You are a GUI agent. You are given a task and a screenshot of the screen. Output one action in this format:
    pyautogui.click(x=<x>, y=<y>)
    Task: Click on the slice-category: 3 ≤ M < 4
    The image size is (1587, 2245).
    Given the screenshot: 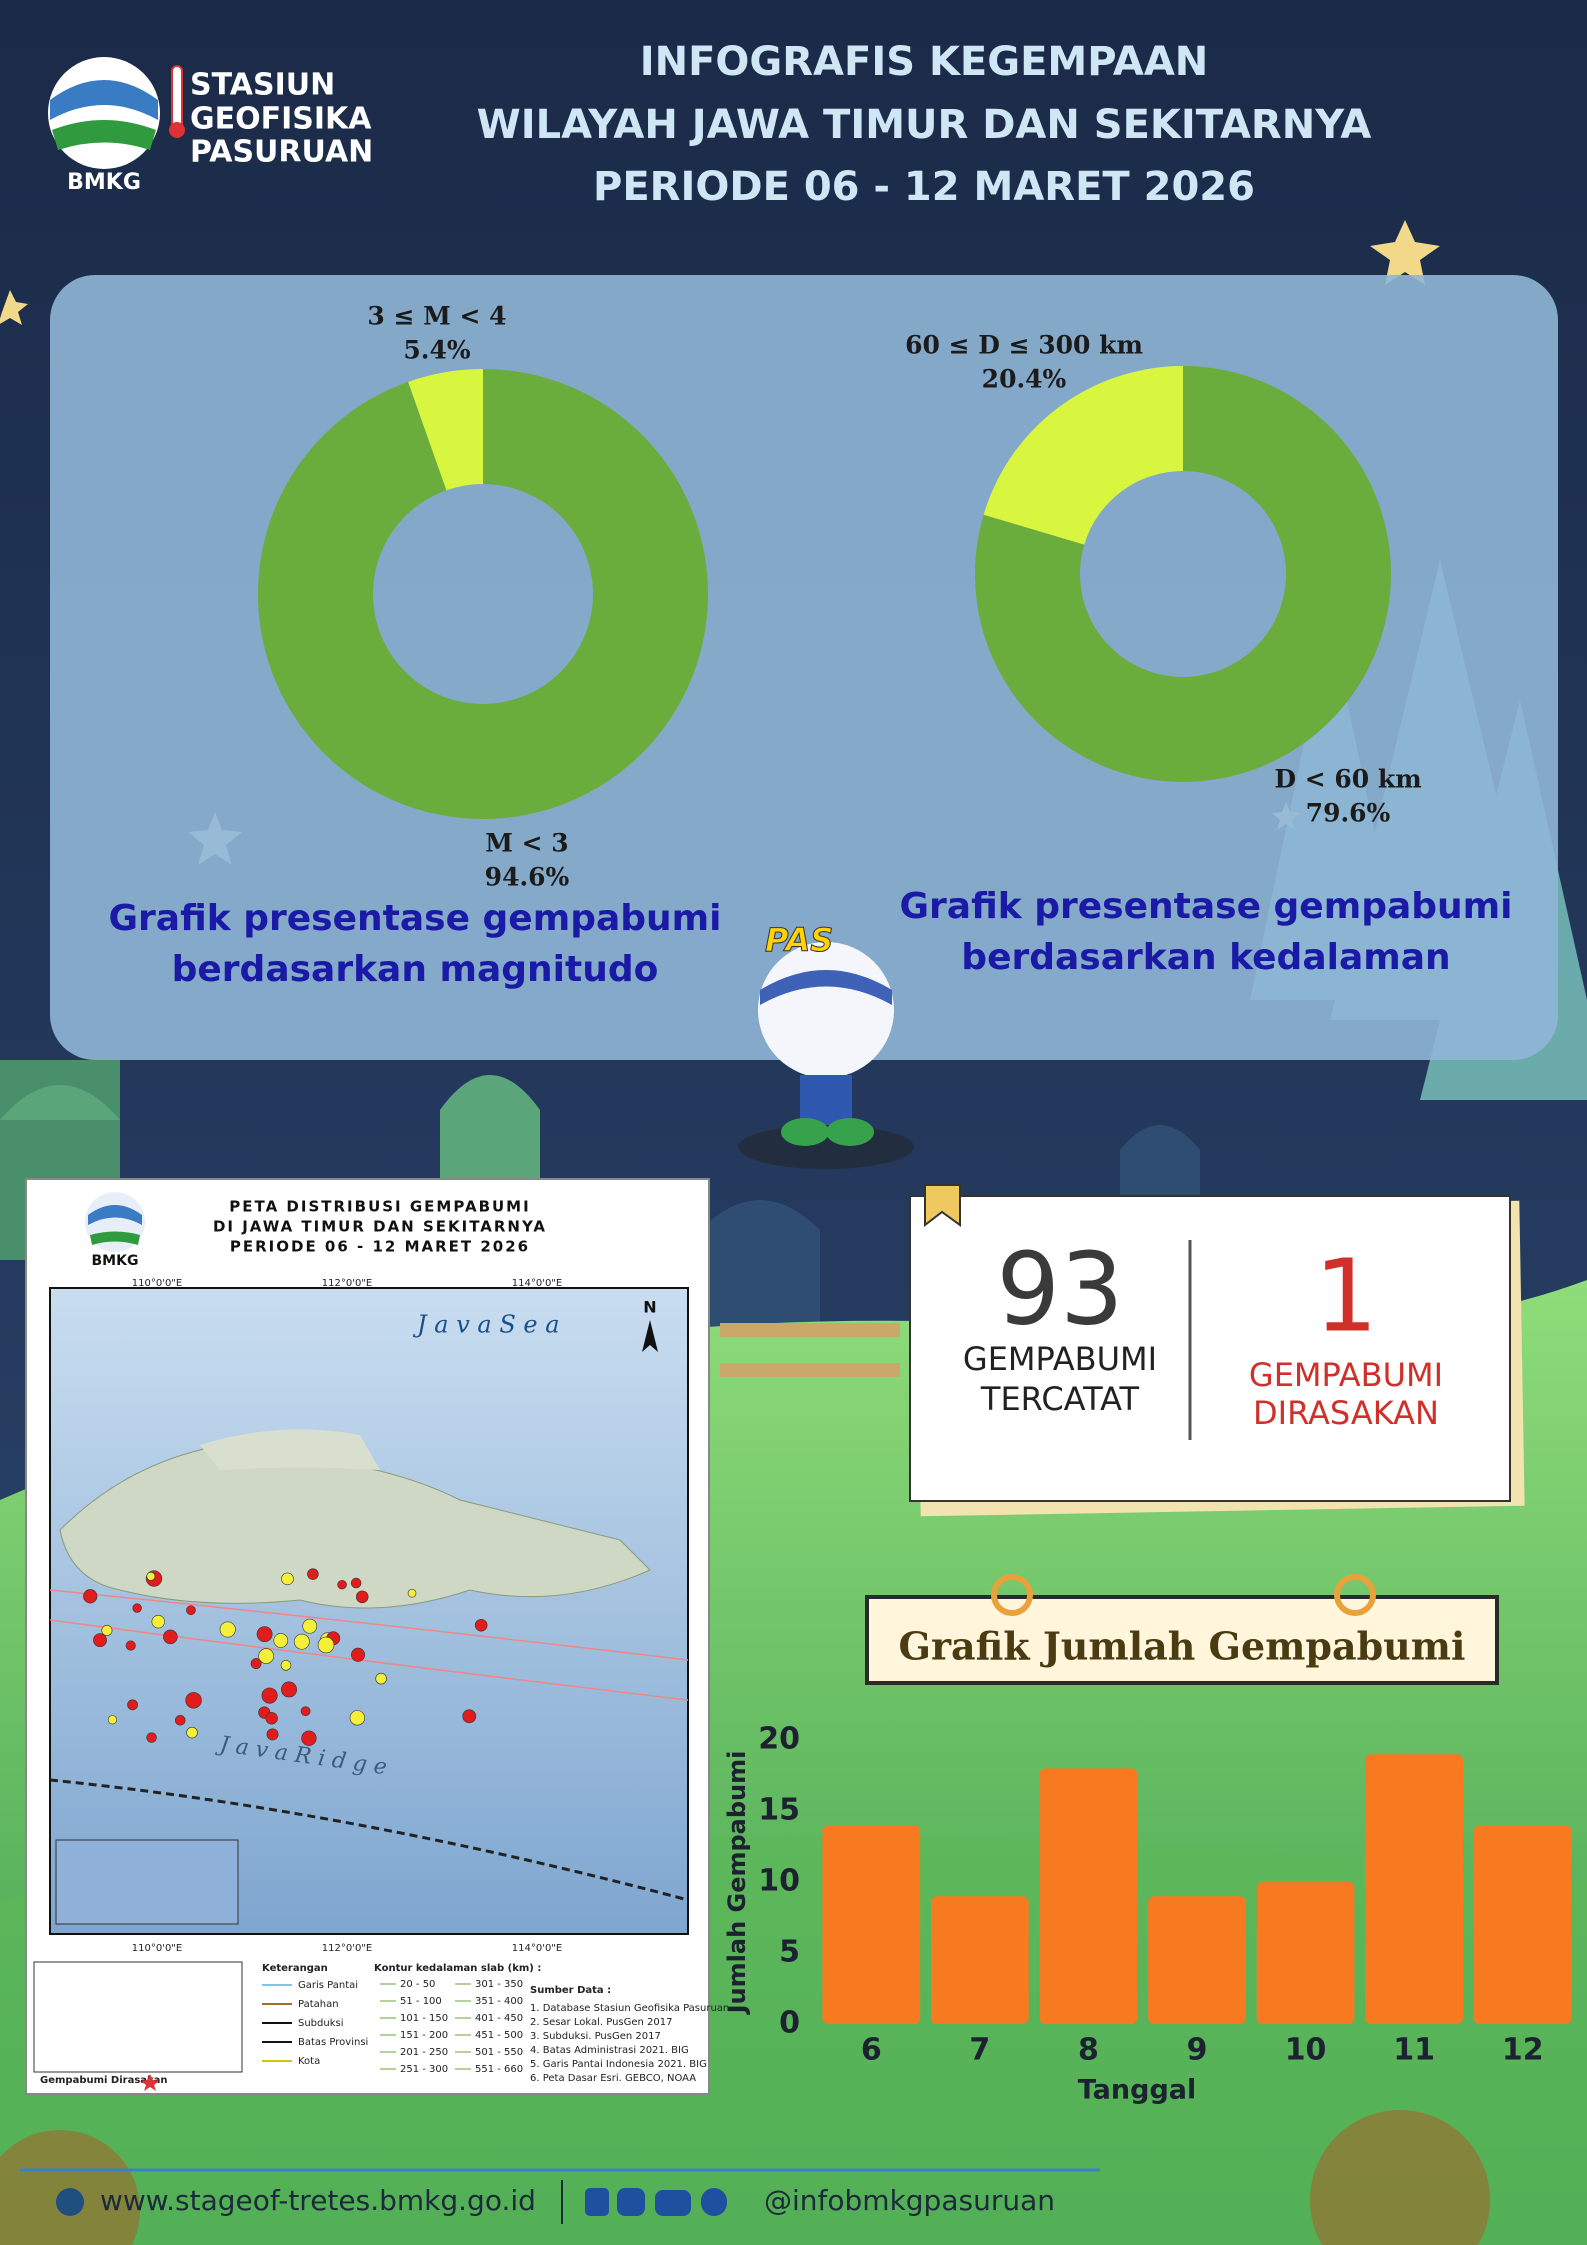 What is the action you would take?
    pyautogui.click(x=436, y=316)
    